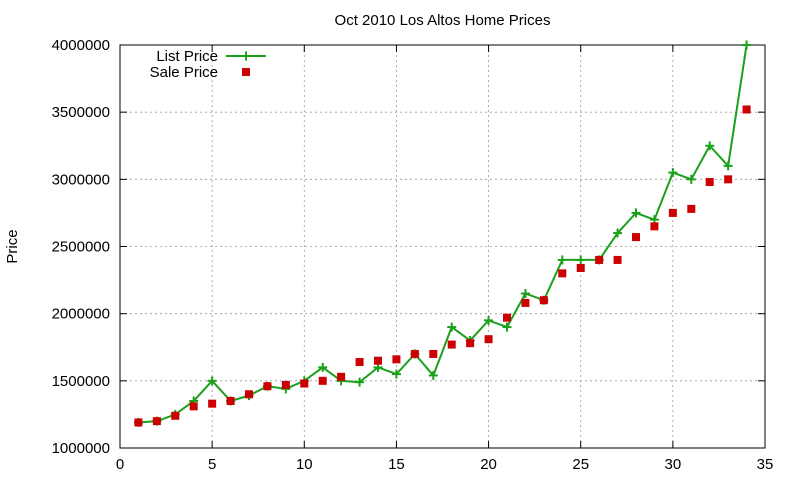 Image resolution: width=800 pixels, height=480 pixels. I want to click on x-tick-label: 10, so click(304, 464).